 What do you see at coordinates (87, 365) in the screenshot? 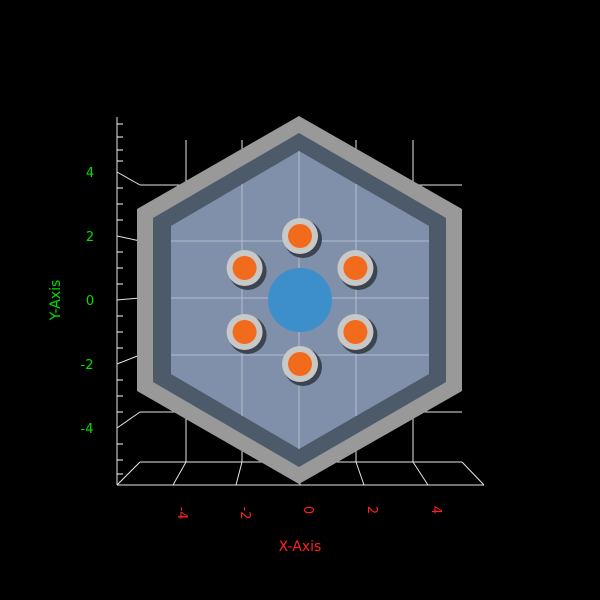
I see `y-tick-label: -2` at bounding box center [87, 365].